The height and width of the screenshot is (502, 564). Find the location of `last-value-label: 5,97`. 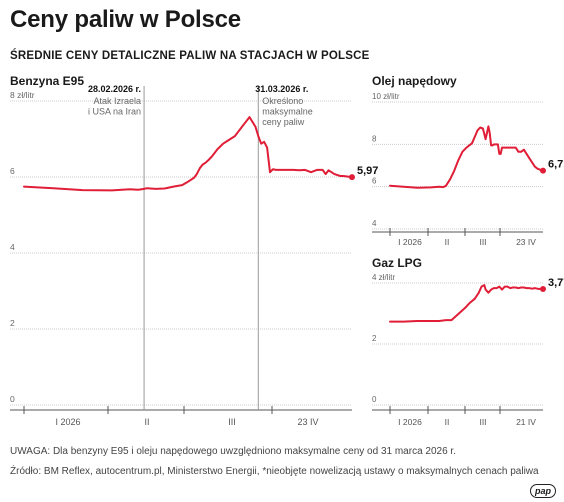

last-value-label: 5,97 is located at coordinates (367, 171).